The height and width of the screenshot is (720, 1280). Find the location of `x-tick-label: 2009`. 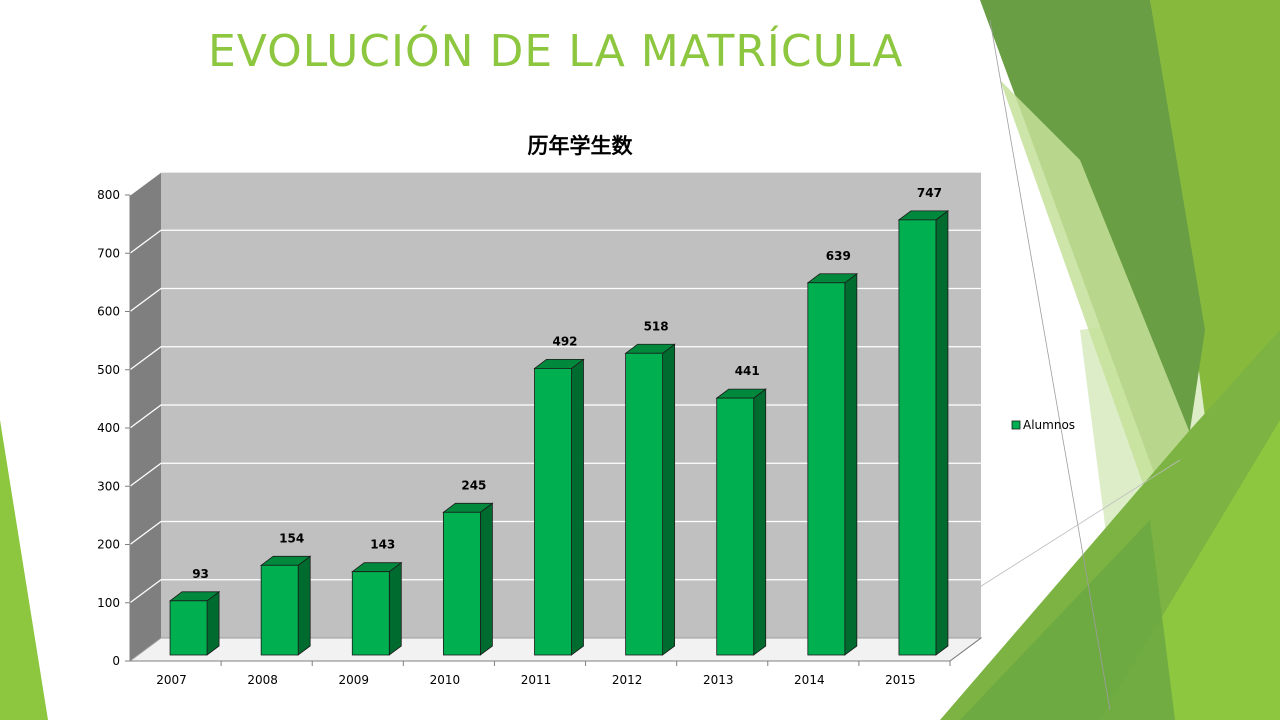

x-tick-label: 2009 is located at coordinates (354, 680).